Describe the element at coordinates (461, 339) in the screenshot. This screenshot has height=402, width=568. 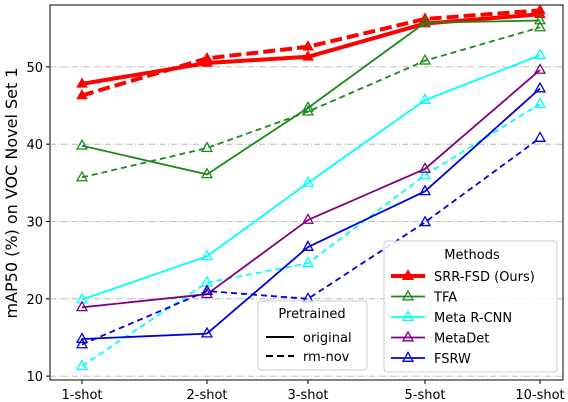
I see `legend-method-label: MetaDet` at that location.